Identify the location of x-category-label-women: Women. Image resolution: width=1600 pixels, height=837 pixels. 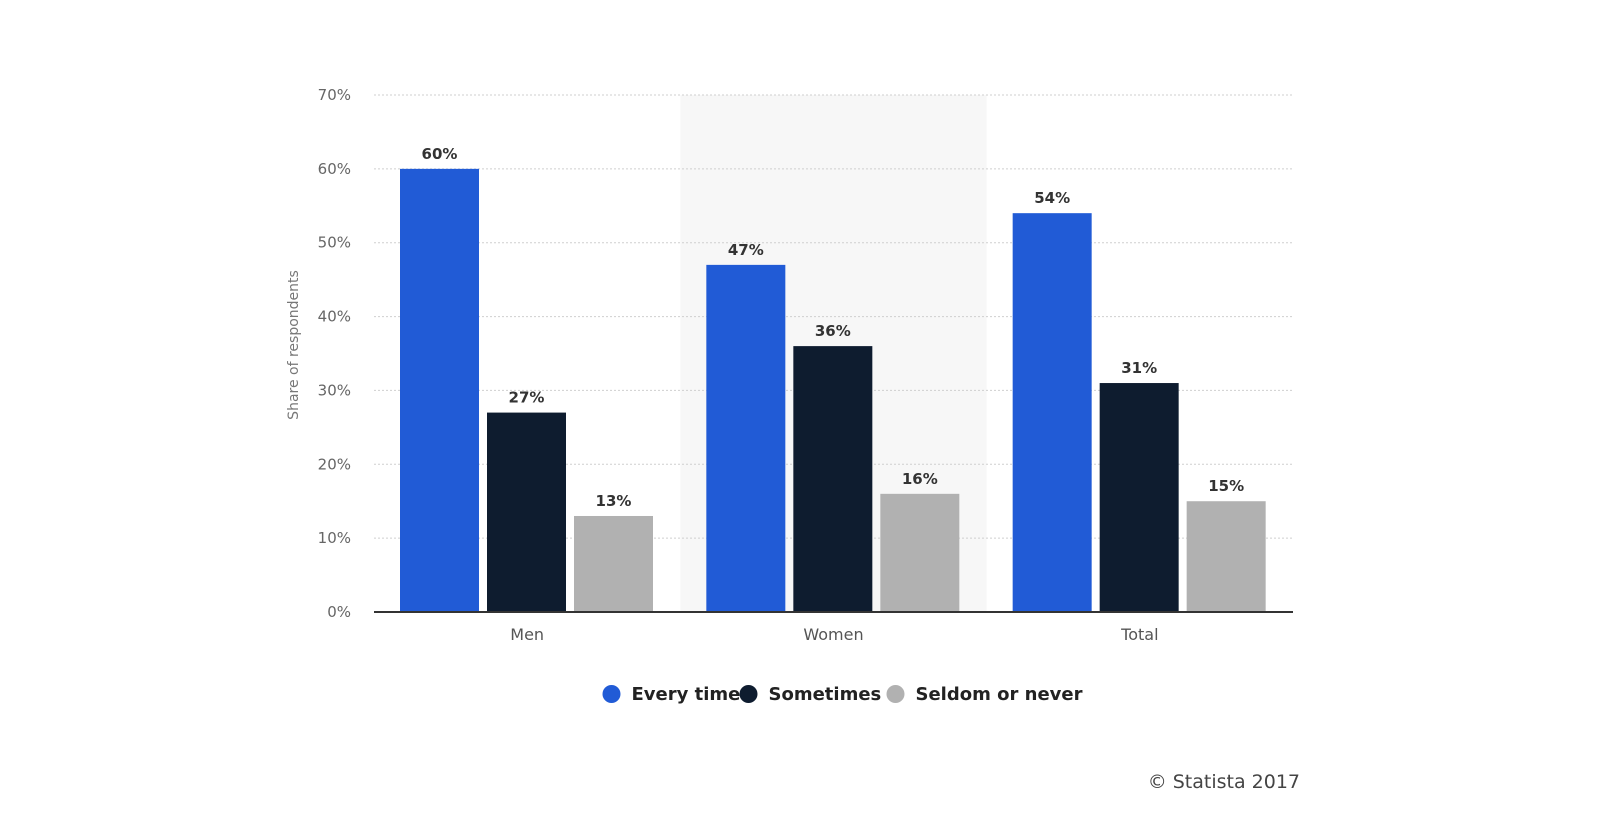
(833, 634).